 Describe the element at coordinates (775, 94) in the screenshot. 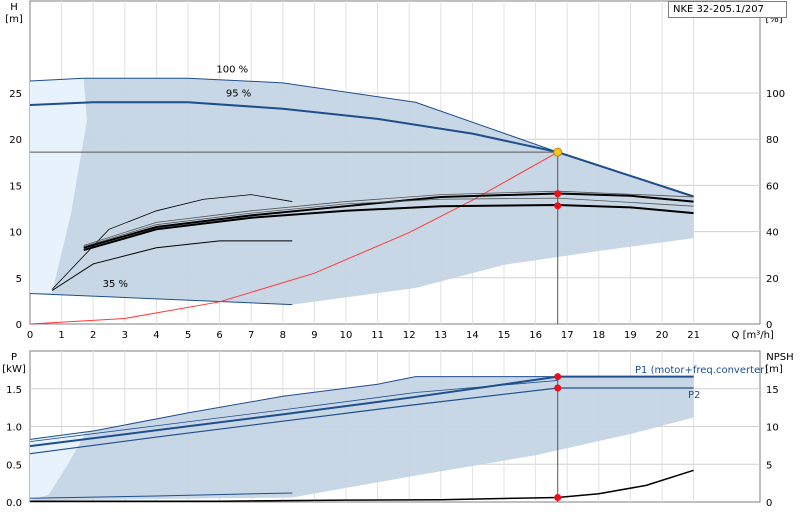

I see `eta-y-tick-label: 100` at that location.